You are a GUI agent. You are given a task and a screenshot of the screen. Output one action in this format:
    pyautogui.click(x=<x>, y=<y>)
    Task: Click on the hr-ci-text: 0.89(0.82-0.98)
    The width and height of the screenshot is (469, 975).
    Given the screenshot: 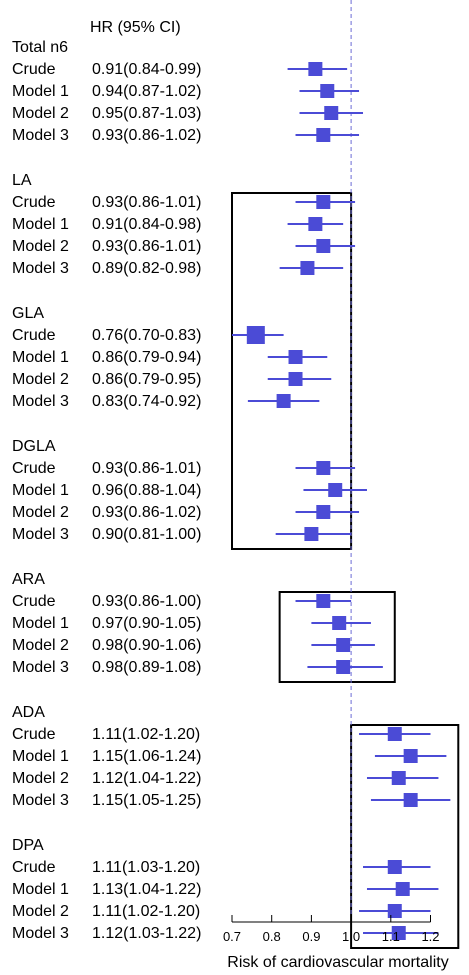 What is the action you would take?
    pyautogui.click(x=146, y=268)
    